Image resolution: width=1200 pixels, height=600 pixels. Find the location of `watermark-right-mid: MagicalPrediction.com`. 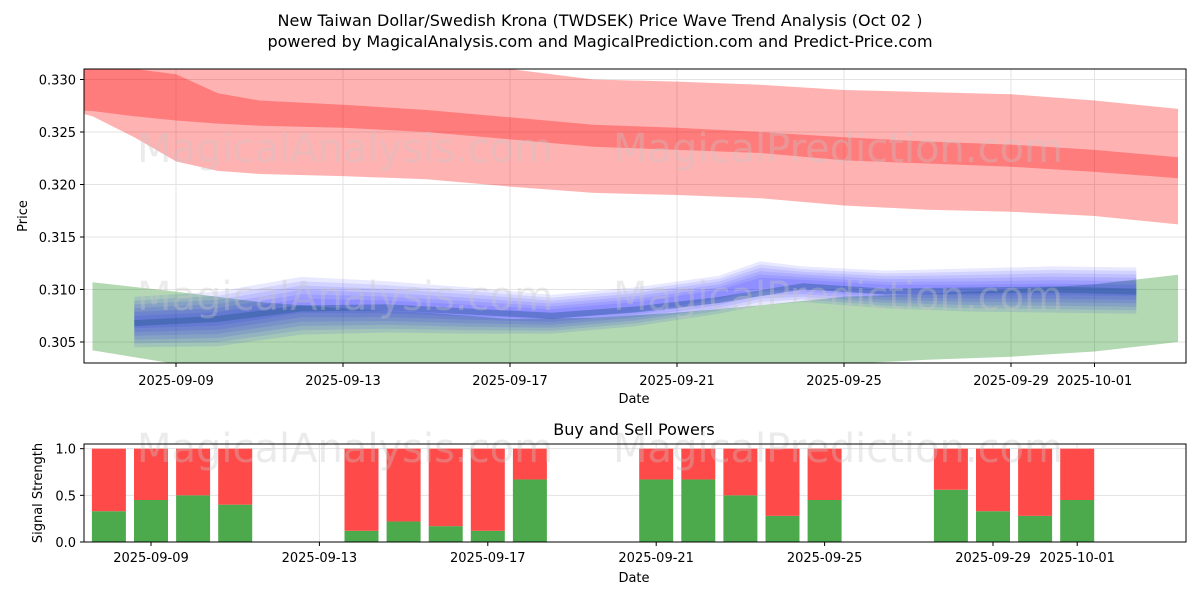

watermark-right-mid: MagicalPrediction.com is located at coordinates (838, 297).